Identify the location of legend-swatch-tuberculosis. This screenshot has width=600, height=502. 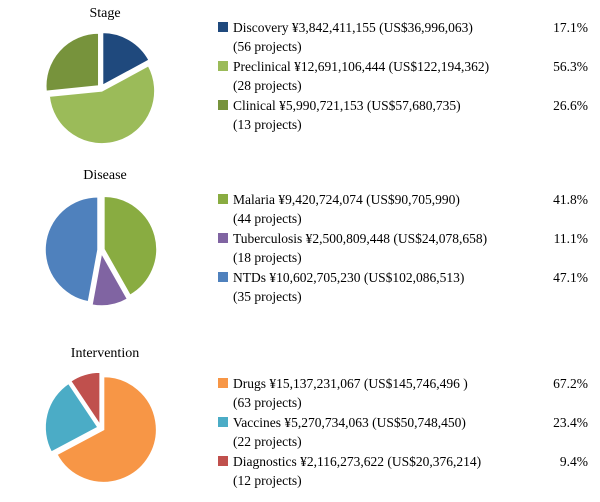
(223, 238).